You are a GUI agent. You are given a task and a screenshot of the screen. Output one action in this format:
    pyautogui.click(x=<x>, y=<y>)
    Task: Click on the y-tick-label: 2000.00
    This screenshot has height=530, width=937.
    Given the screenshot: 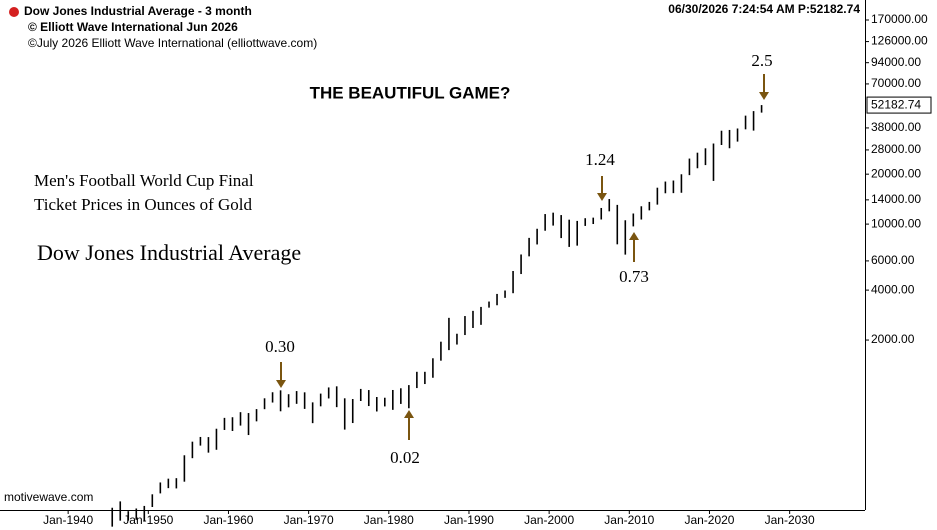 What is the action you would take?
    pyautogui.click(x=893, y=339)
    